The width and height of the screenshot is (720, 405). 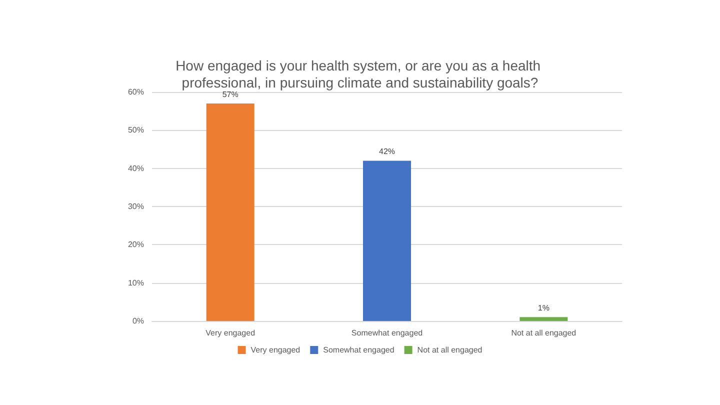 I want to click on x-tick-label: Very engaged, so click(x=231, y=333).